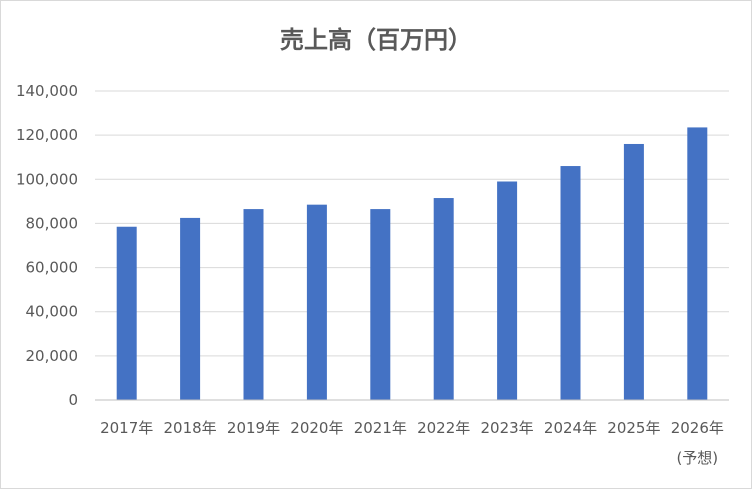 The width and height of the screenshot is (752, 489). What do you see at coordinates (316, 302) in the screenshot?
I see `bar-2020年` at bounding box center [316, 302].